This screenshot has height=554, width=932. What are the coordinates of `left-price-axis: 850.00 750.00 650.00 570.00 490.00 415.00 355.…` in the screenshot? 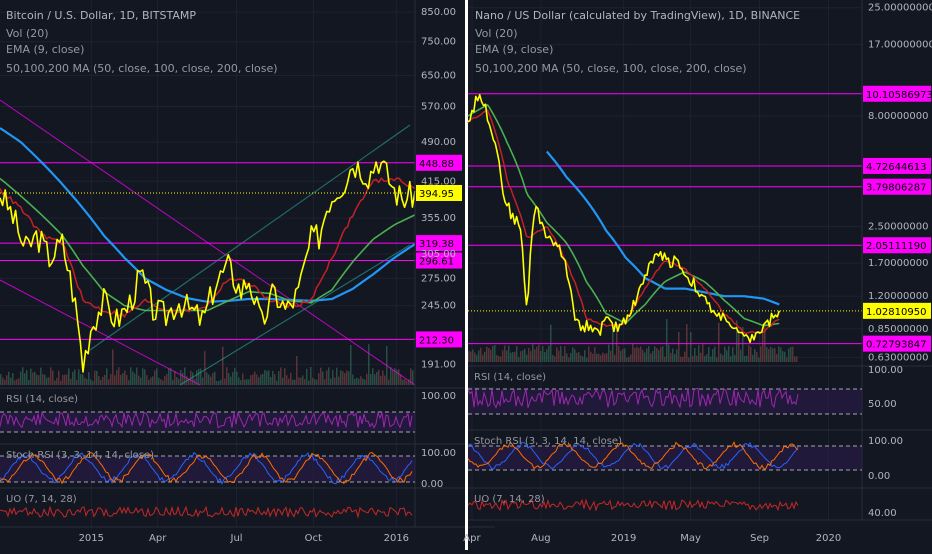 It's located at (435, 263).